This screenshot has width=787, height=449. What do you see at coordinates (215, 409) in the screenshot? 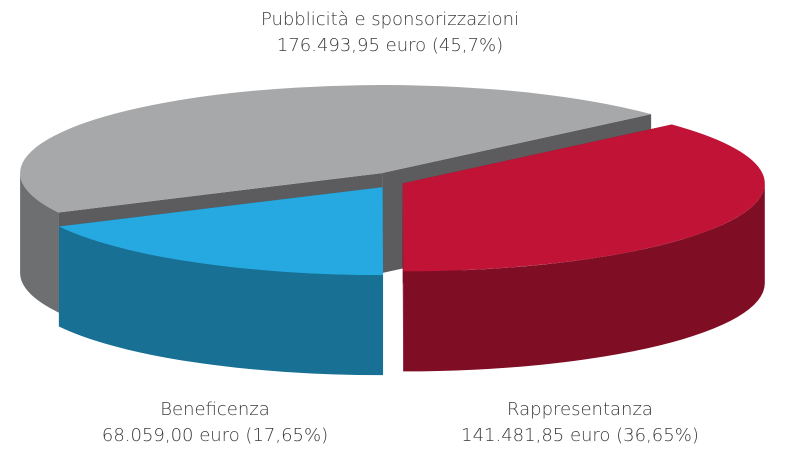
I see `slice-label: Beneficenza` at bounding box center [215, 409].